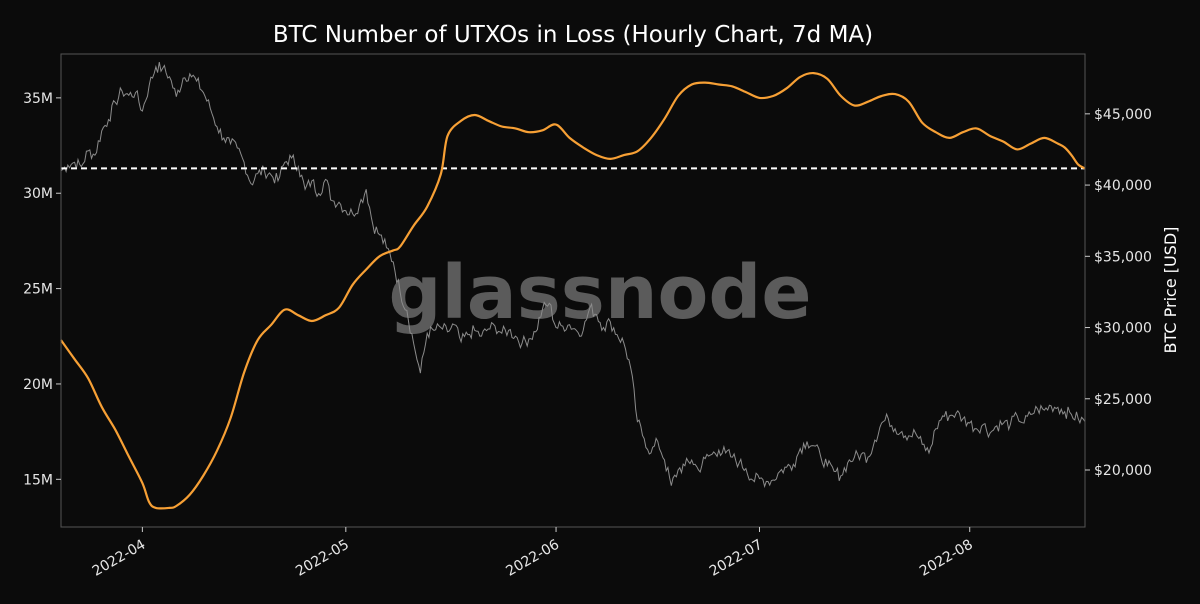 This screenshot has height=604, width=1200. What do you see at coordinates (1170, 290) in the screenshot?
I see `y-axis-right-label: BTC Price [USD]` at bounding box center [1170, 290].